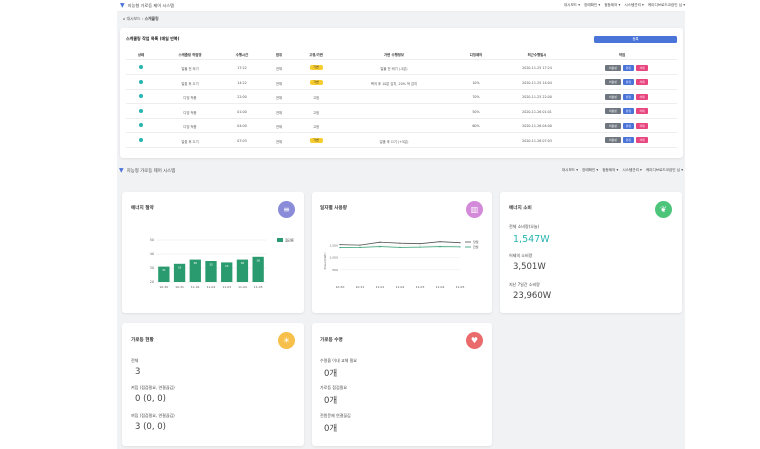 The image size is (760, 449). Describe the element at coordinates (150, 5) in the screenshot. I see `app-title: 지능형 가로등 제어 시스템` at that location.